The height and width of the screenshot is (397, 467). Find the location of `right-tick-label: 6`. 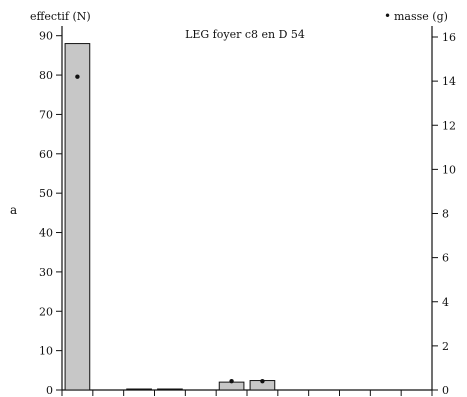

right-tick-label: 6 is located at coordinates (445, 258).